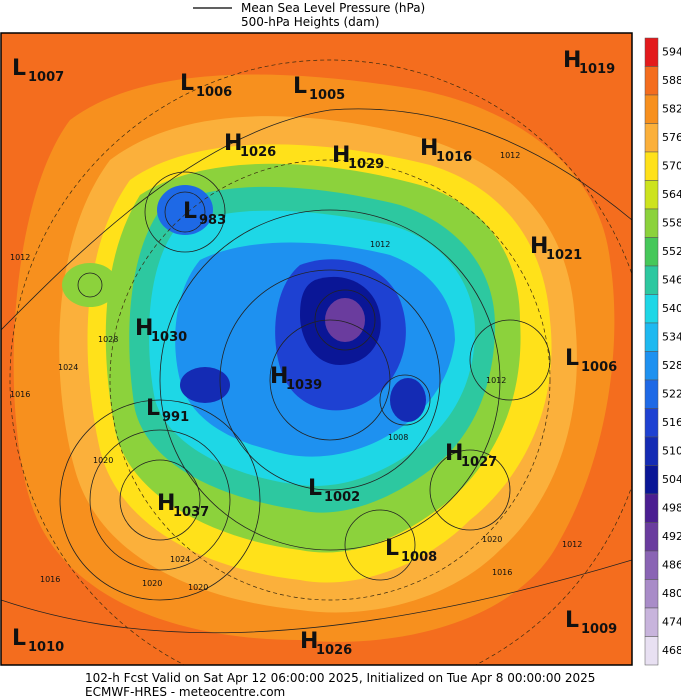 This screenshot has width=681, height=700. Describe the element at coordinates (671, 194) in the screenshot. I see `colorbar-label: 564` at that location.